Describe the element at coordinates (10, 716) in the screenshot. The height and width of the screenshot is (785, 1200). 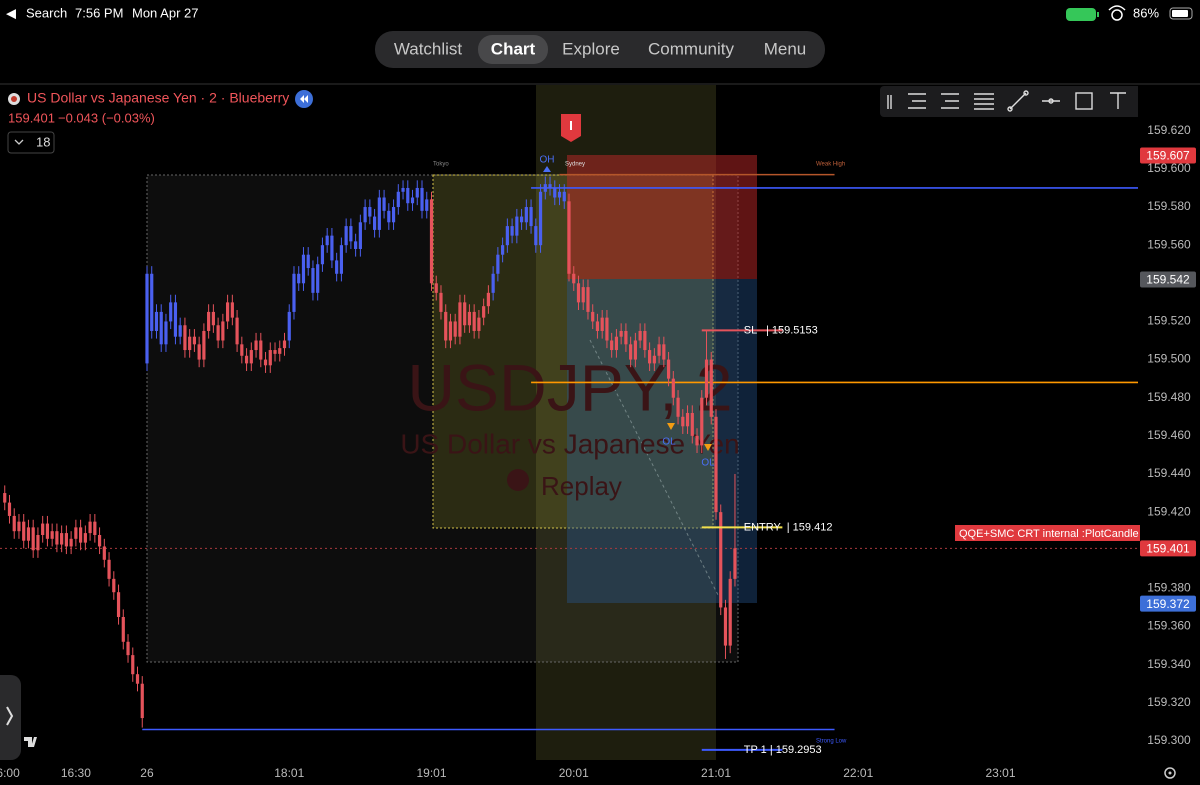
I see `side-handle-arrow` at that location.